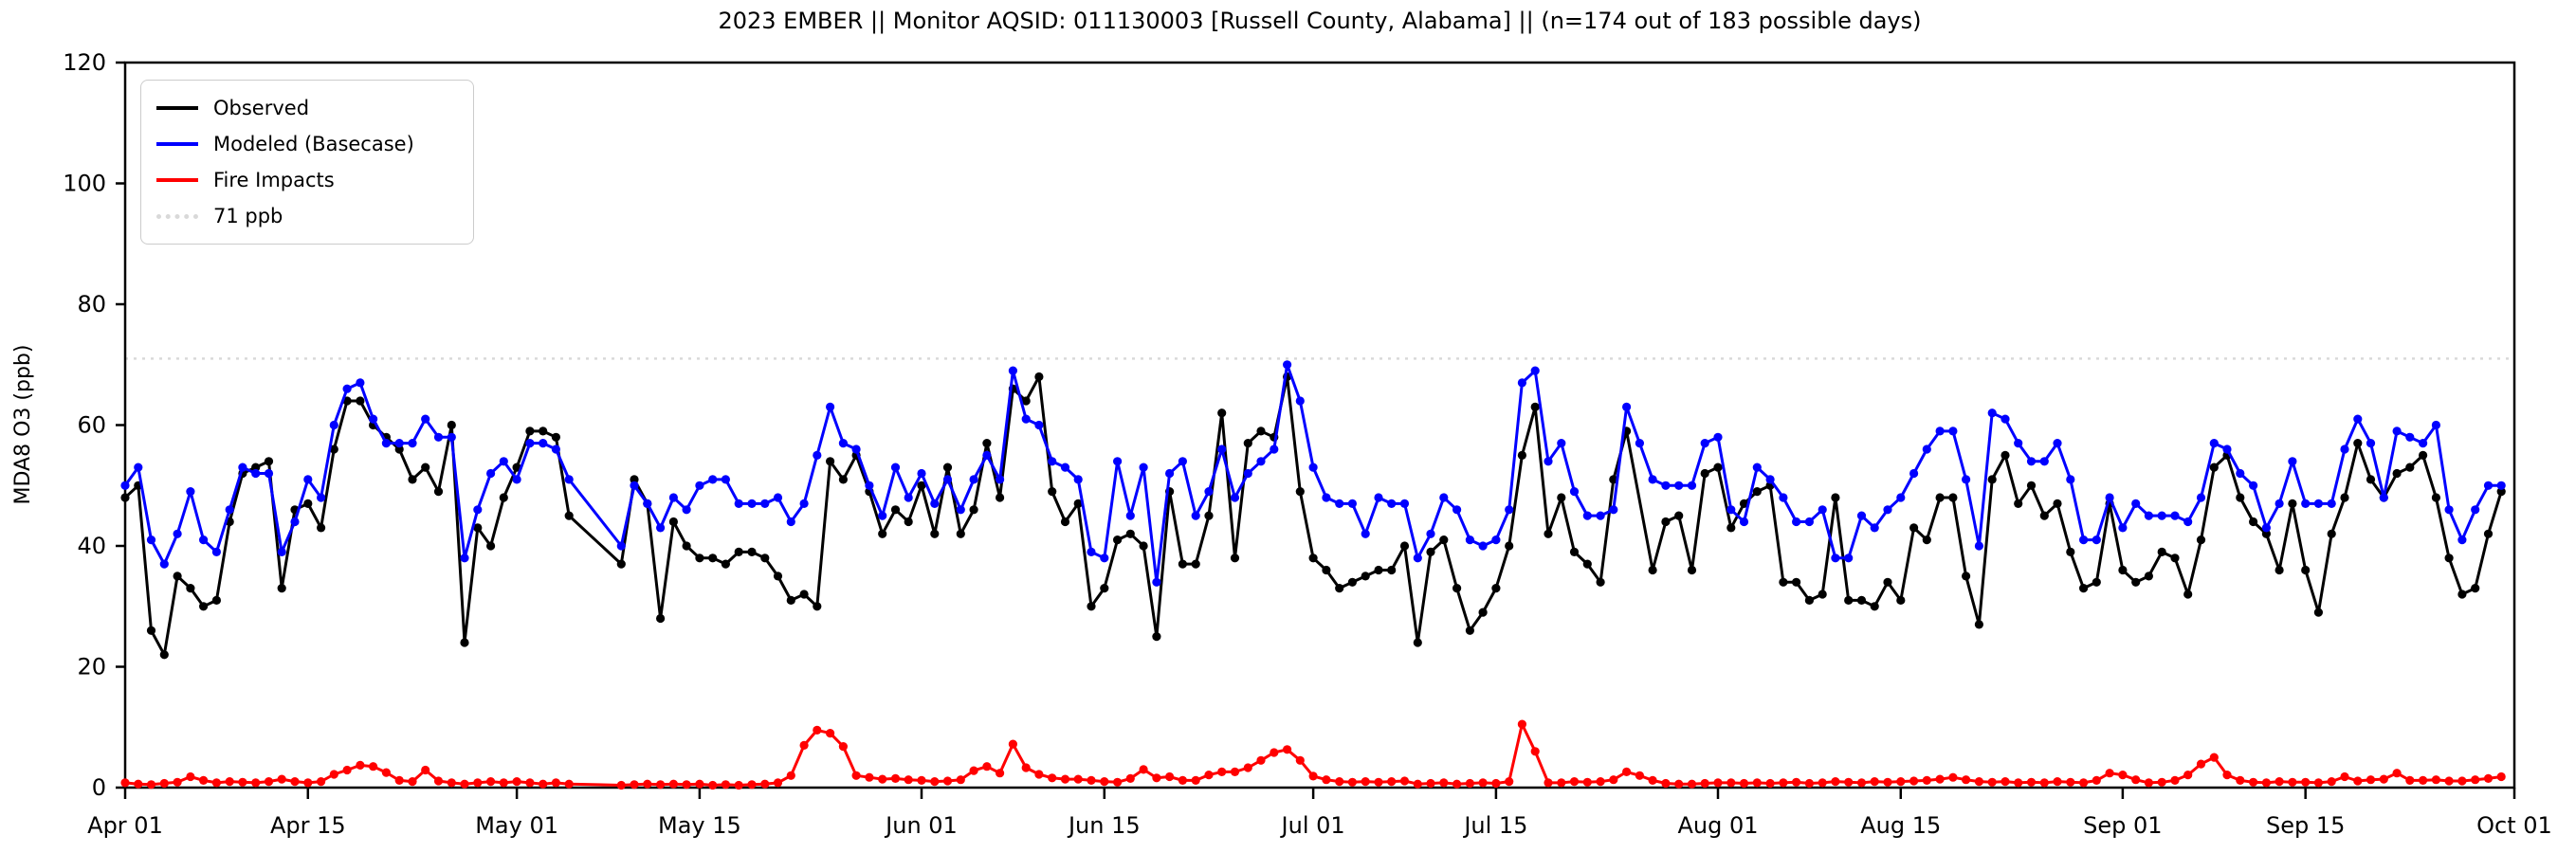  I want to click on fire-impacts-line-swatch, so click(177, 180).